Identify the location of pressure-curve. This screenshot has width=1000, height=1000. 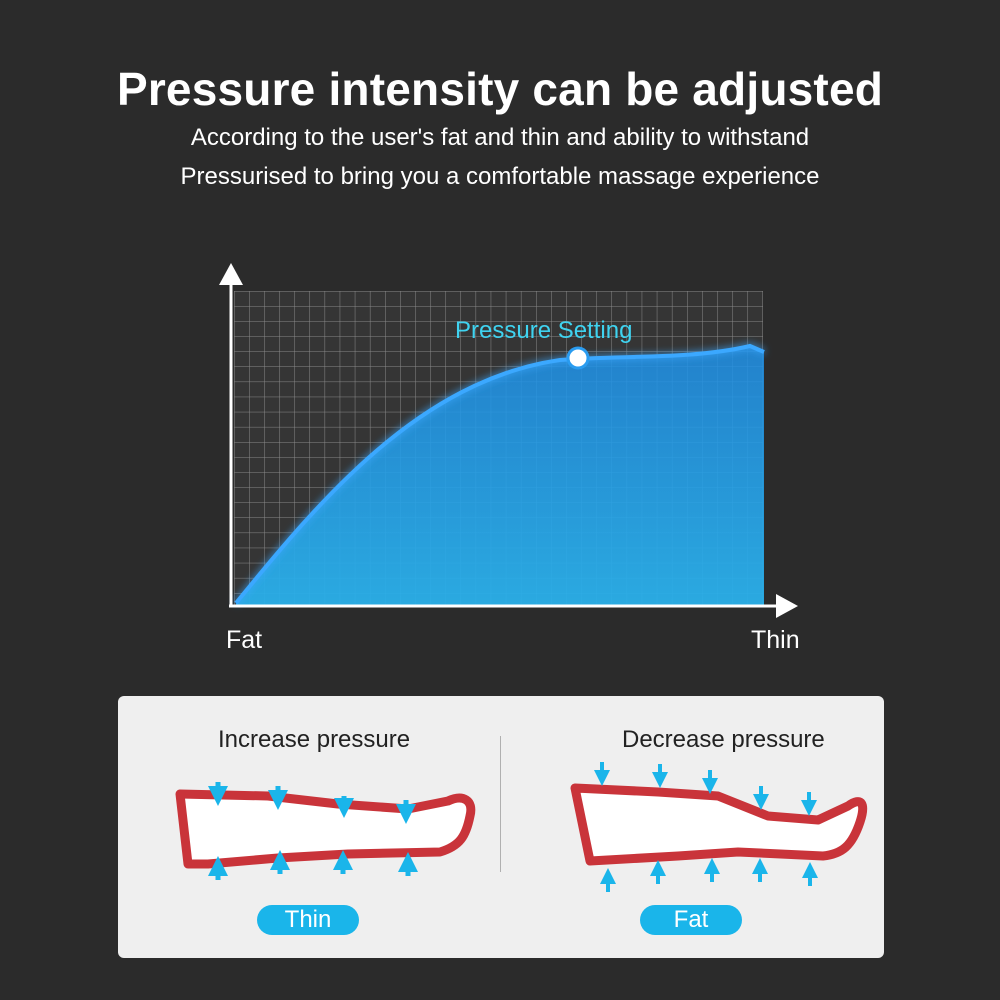
(499, 474).